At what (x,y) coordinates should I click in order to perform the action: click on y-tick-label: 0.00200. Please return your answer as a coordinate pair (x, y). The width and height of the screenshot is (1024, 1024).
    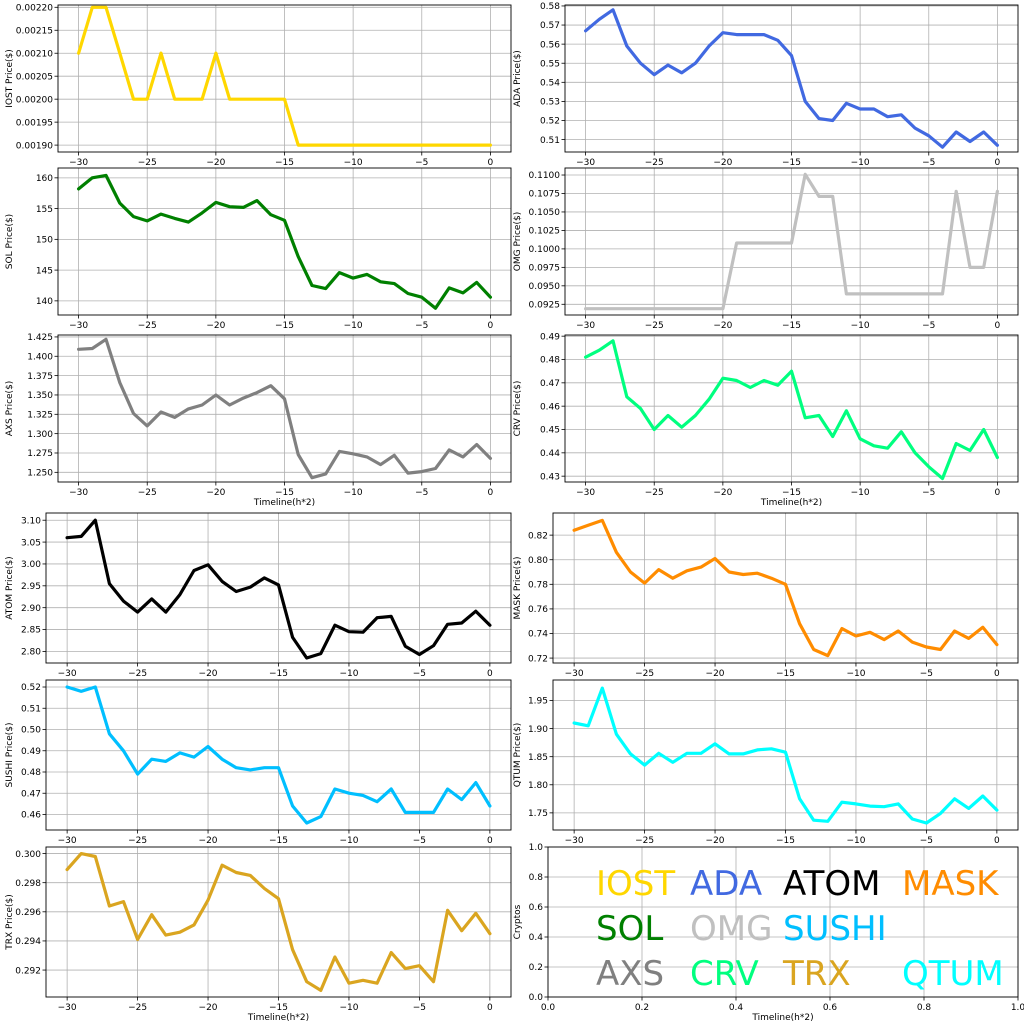
    Looking at the image, I should click on (34, 100).